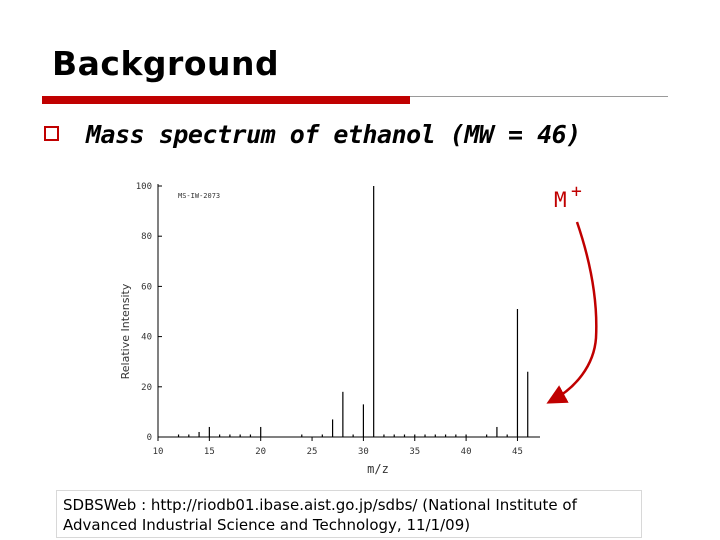 This screenshot has width=720, height=540. Describe the element at coordinates (146, 338) in the screenshot. I see `y-tick-label: 40` at that location.